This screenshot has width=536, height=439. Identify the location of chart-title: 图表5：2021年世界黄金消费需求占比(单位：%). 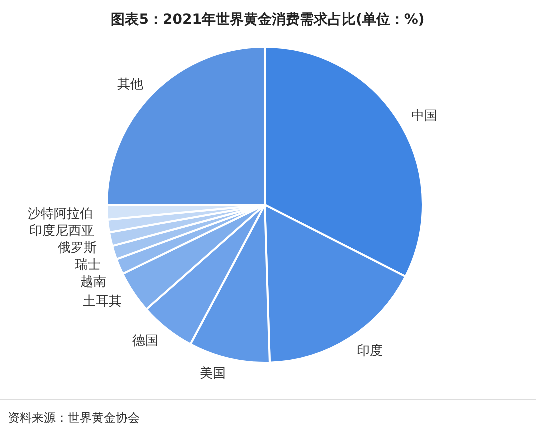
(268, 20).